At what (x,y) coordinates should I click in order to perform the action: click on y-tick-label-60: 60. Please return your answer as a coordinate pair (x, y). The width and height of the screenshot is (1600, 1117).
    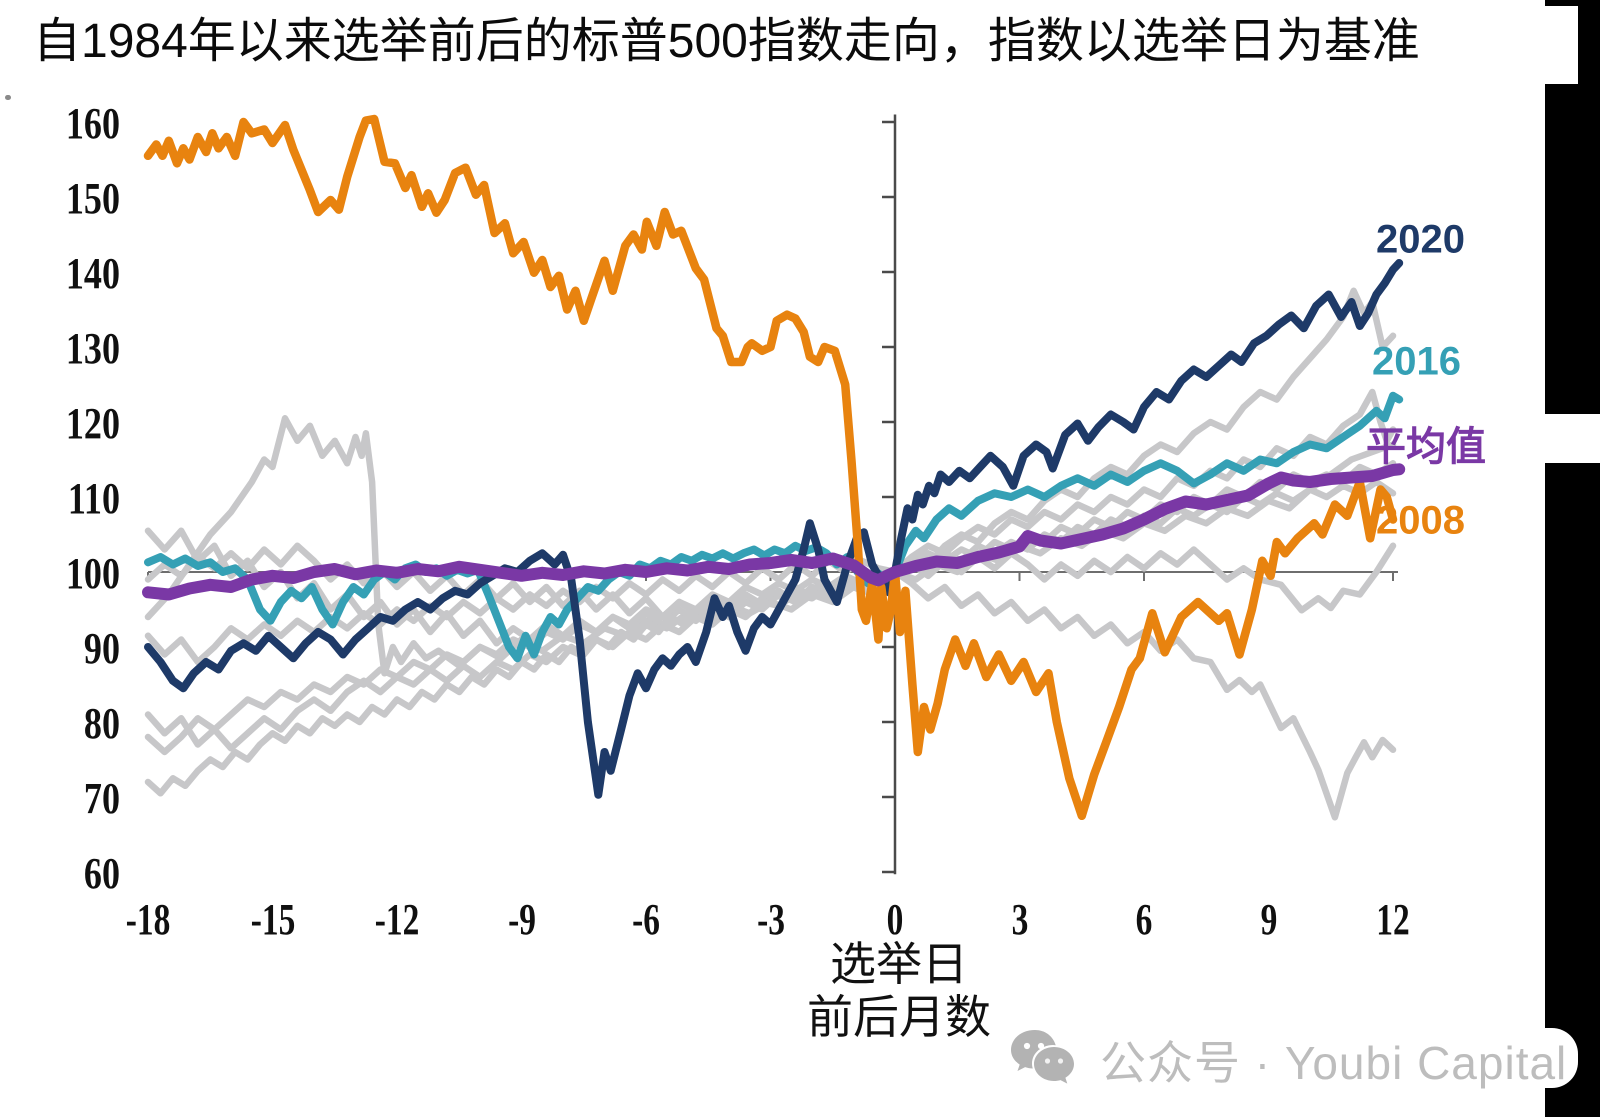
    Looking at the image, I should click on (101, 873).